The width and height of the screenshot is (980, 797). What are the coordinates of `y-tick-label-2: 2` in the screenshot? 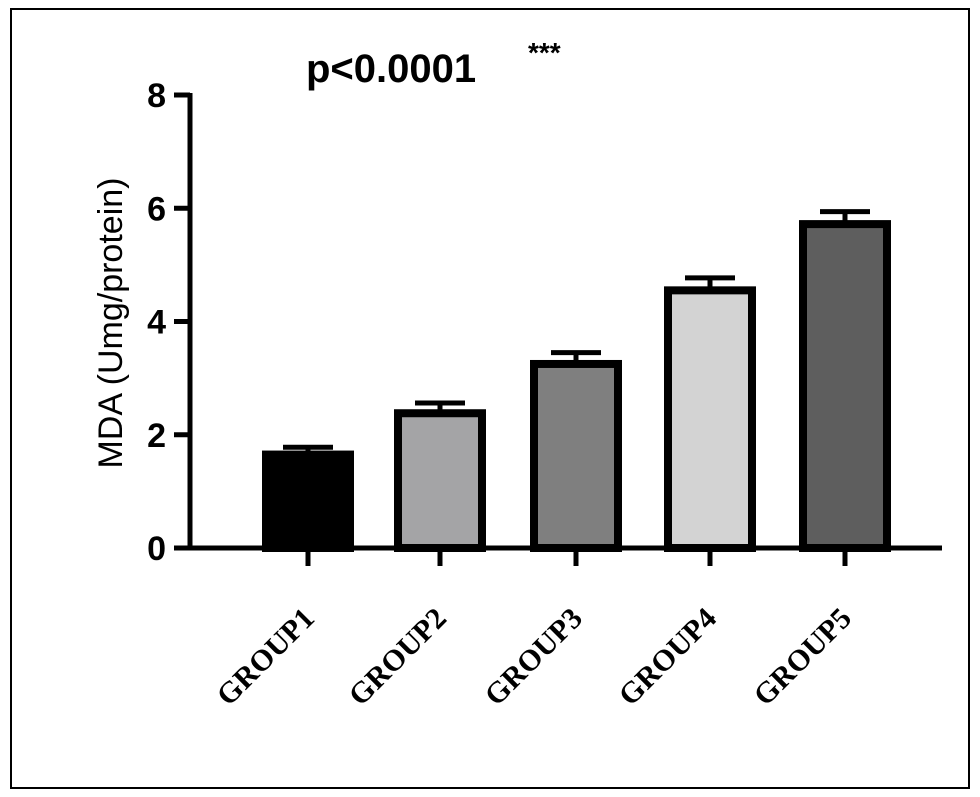 It's located at (156, 436).